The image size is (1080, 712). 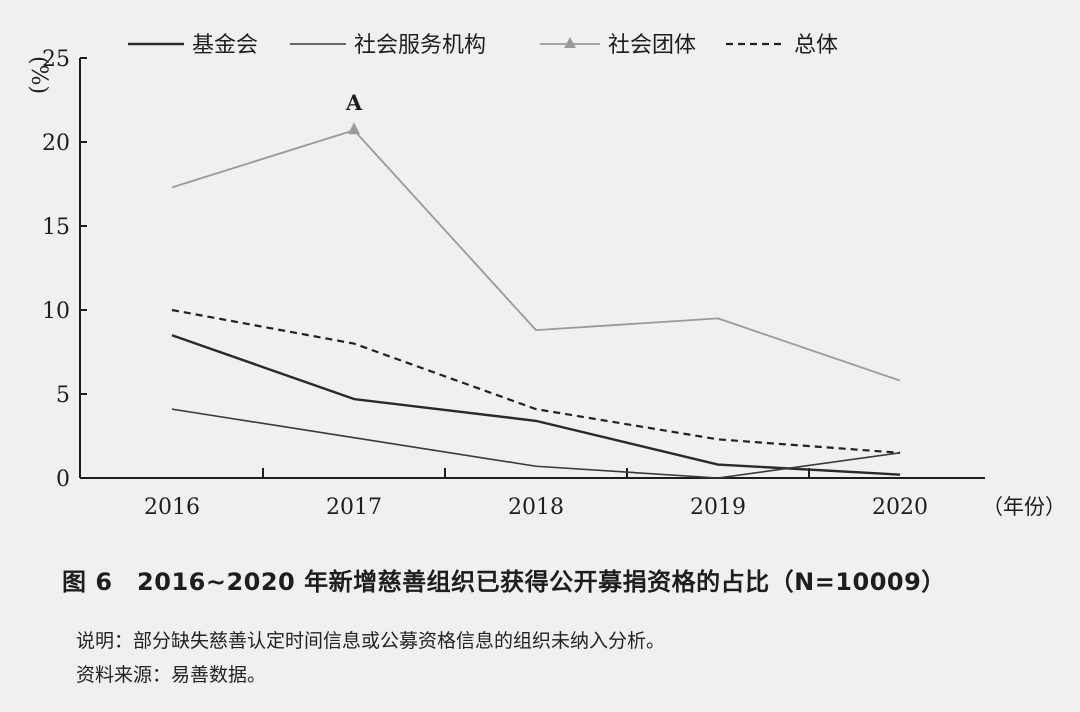 I want to click on figure-source: 资料来源：易善数据。, so click(x=171, y=675).